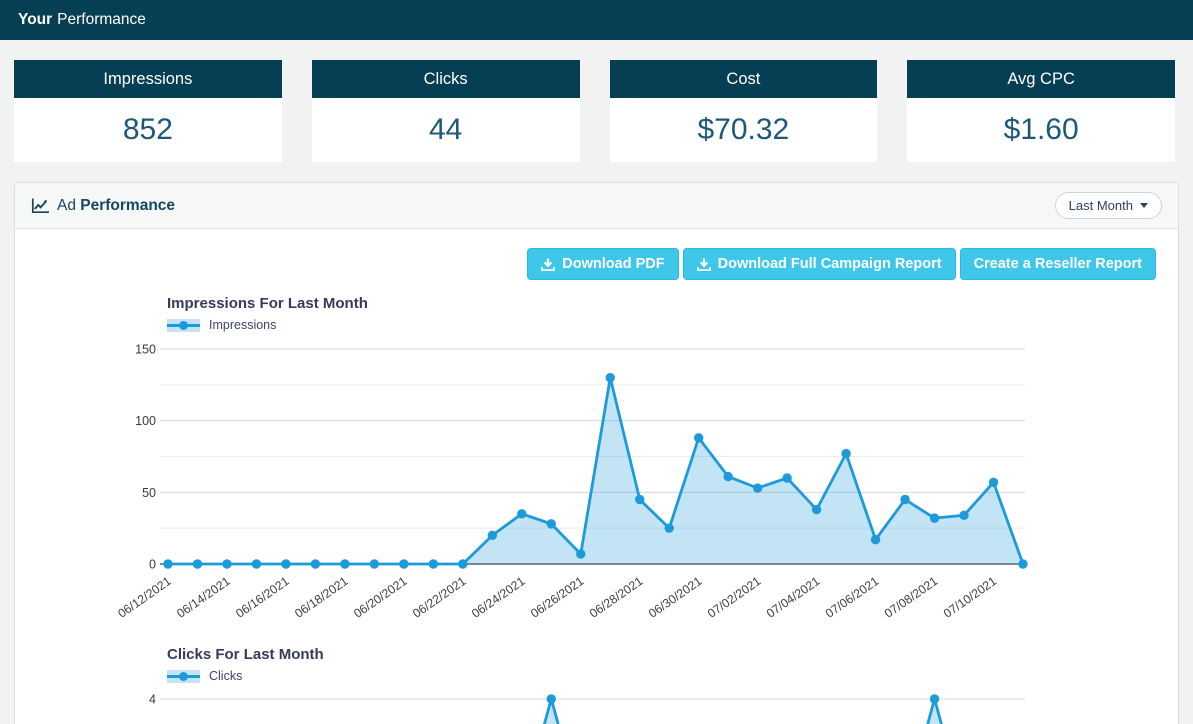 This screenshot has width=1193, height=724. I want to click on svg-text: 06/18/2021, so click(321, 597).